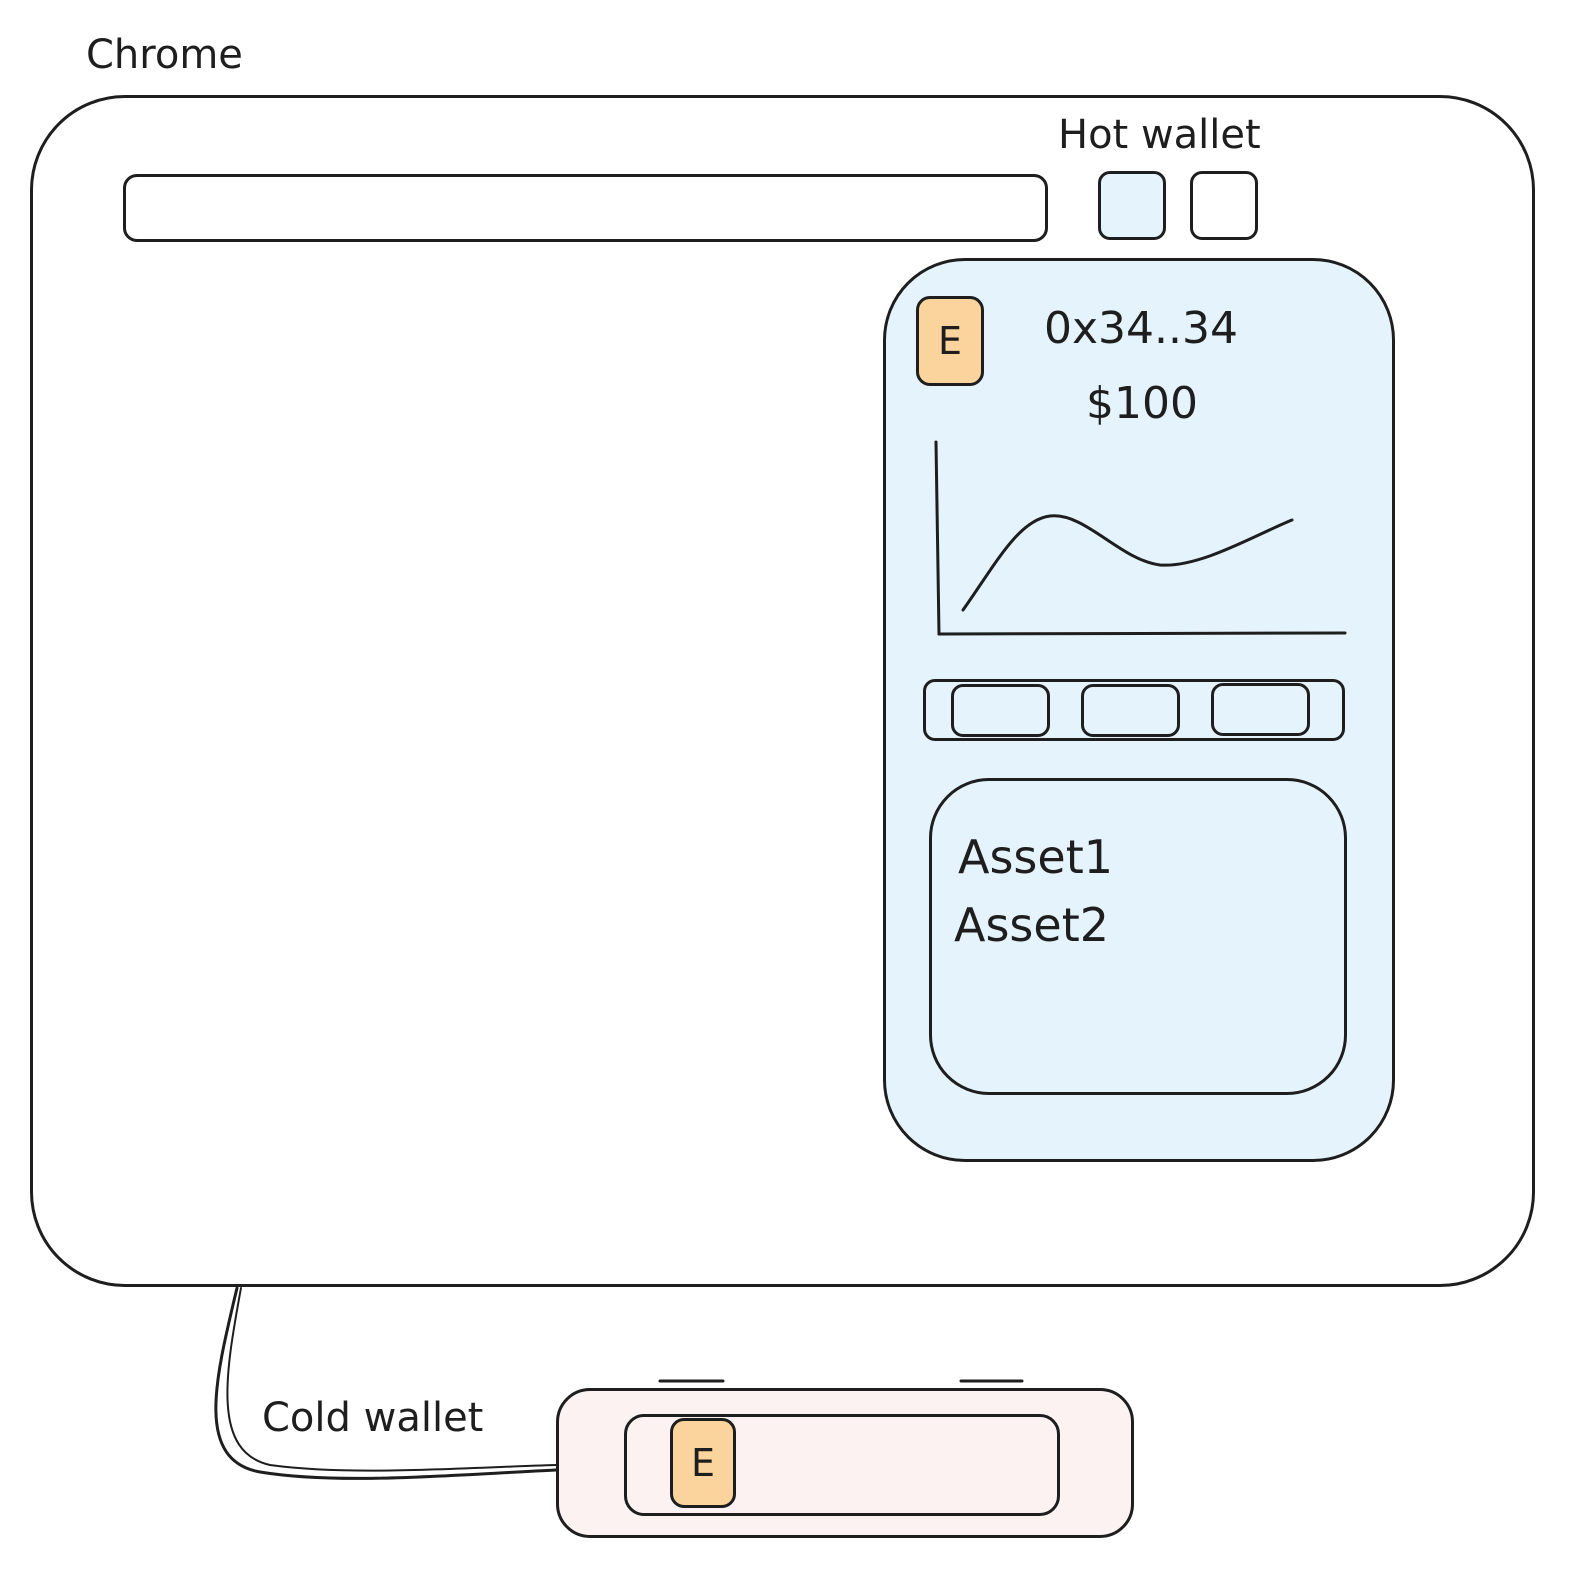 Image resolution: width=1578 pixels, height=1582 pixels. I want to click on wallet-address: 0x34..34, so click(1141, 328).